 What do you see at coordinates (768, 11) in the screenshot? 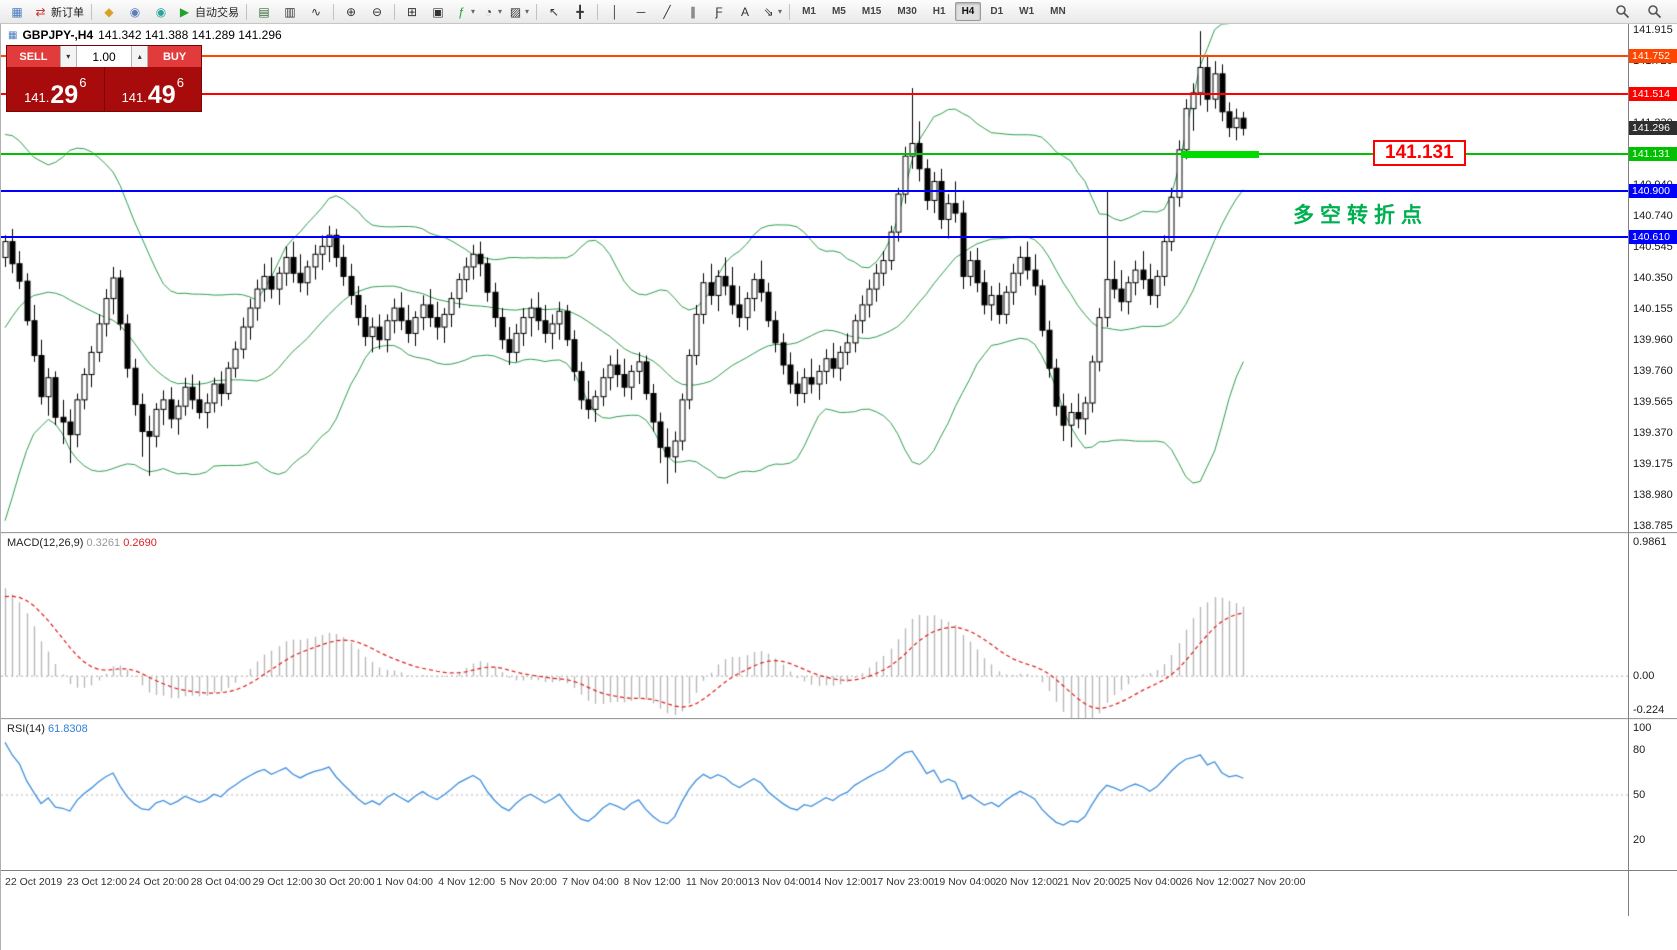
I see `arrows-icon: ⇘` at bounding box center [768, 11].